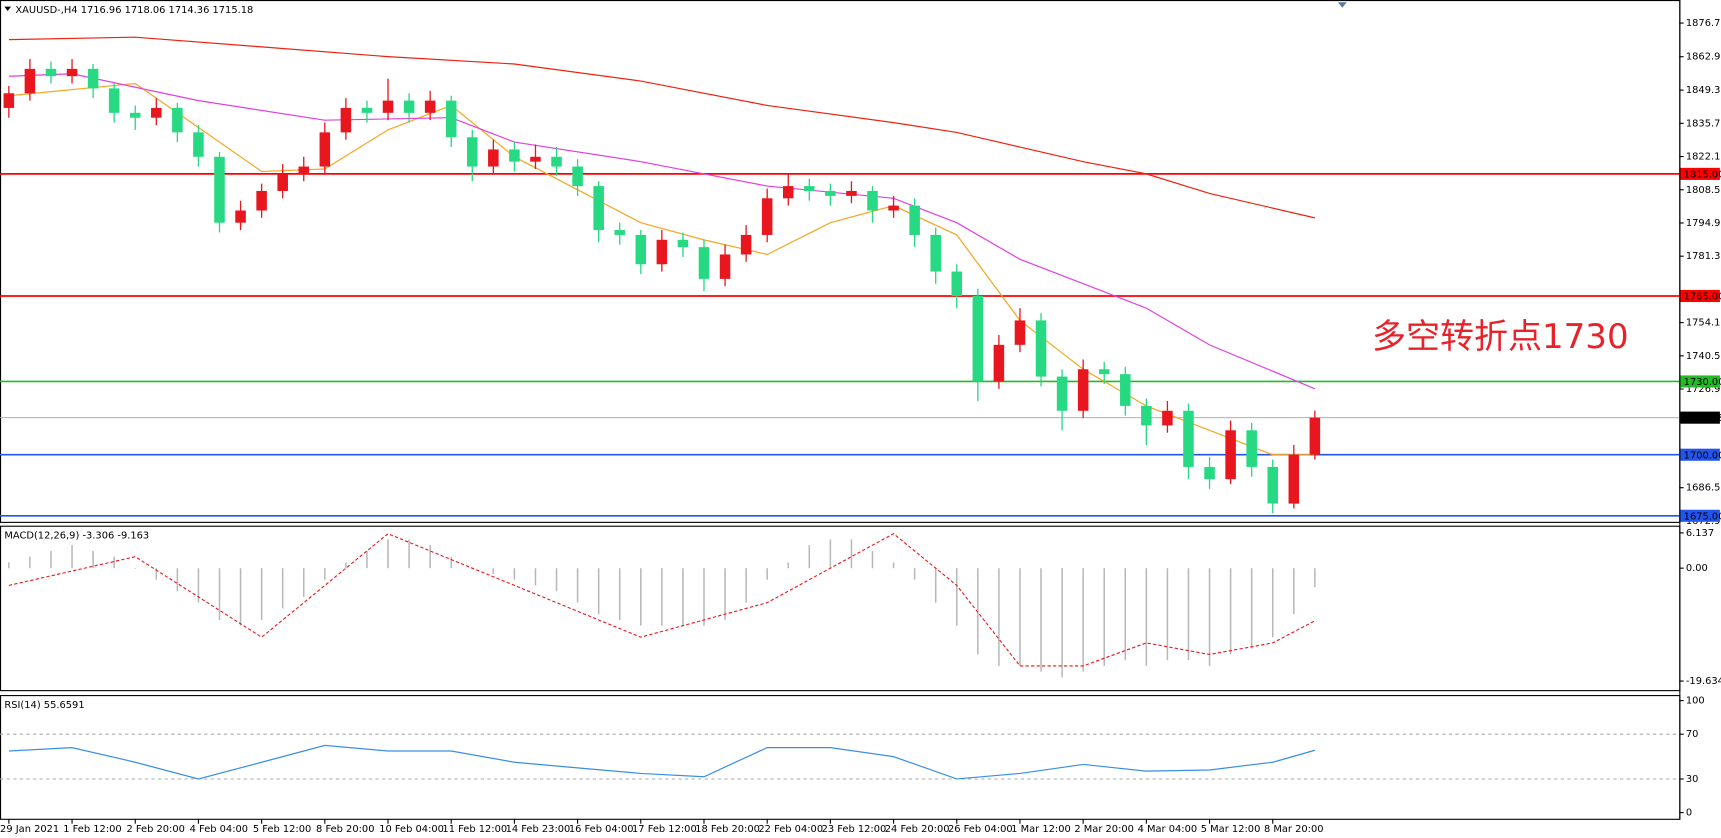 The width and height of the screenshot is (1721, 838). What do you see at coordinates (76, 536) in the screenshot?
I see `panel-title: MACD(12,26,9) -3.306 -9.163` at bounding box center [76, 536].